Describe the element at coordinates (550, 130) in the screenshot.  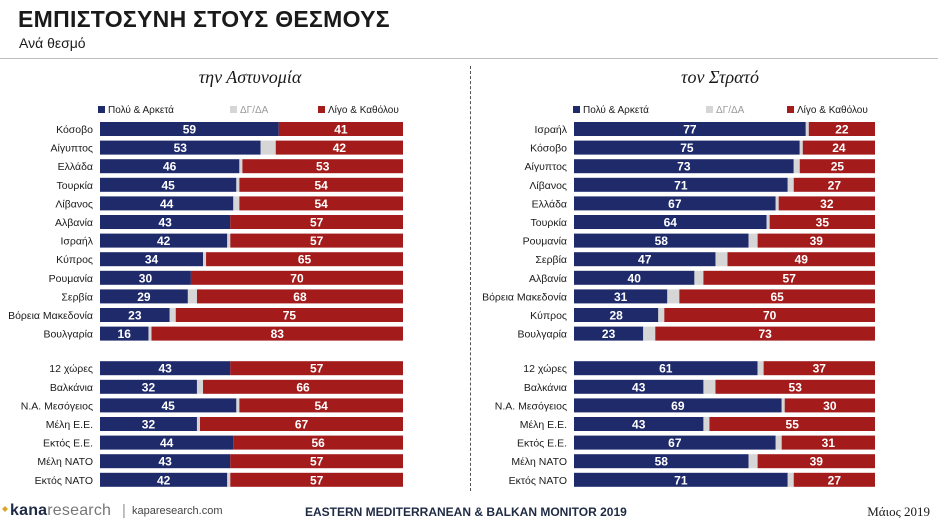
I see `category-label: Ισραήλ` at that location.